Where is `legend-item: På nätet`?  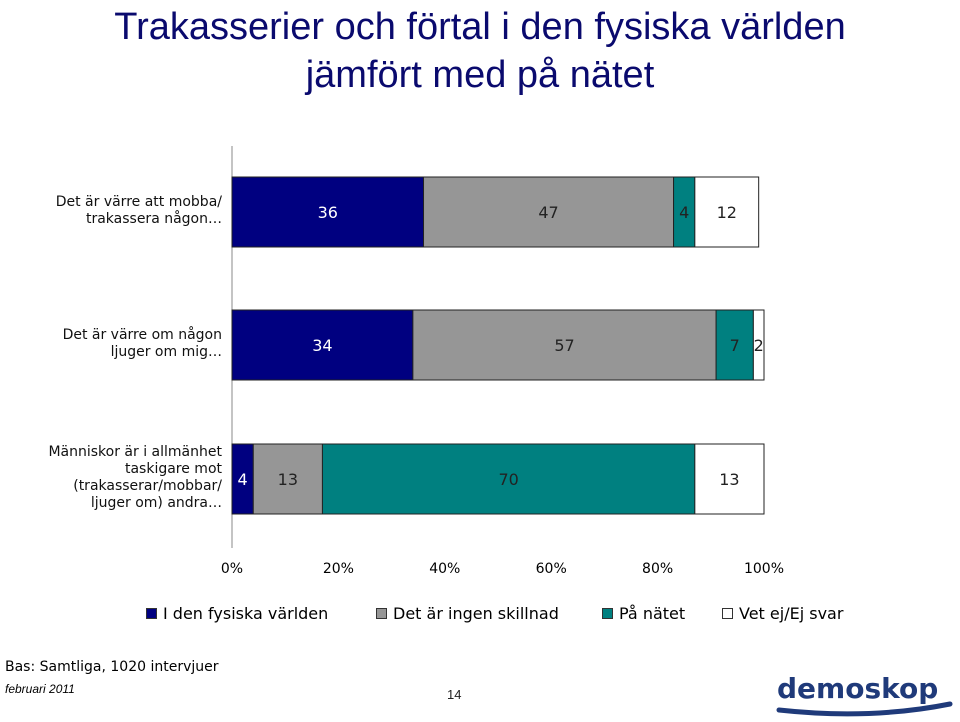
legend-item: På nätet is located at coordinates (643, 613).